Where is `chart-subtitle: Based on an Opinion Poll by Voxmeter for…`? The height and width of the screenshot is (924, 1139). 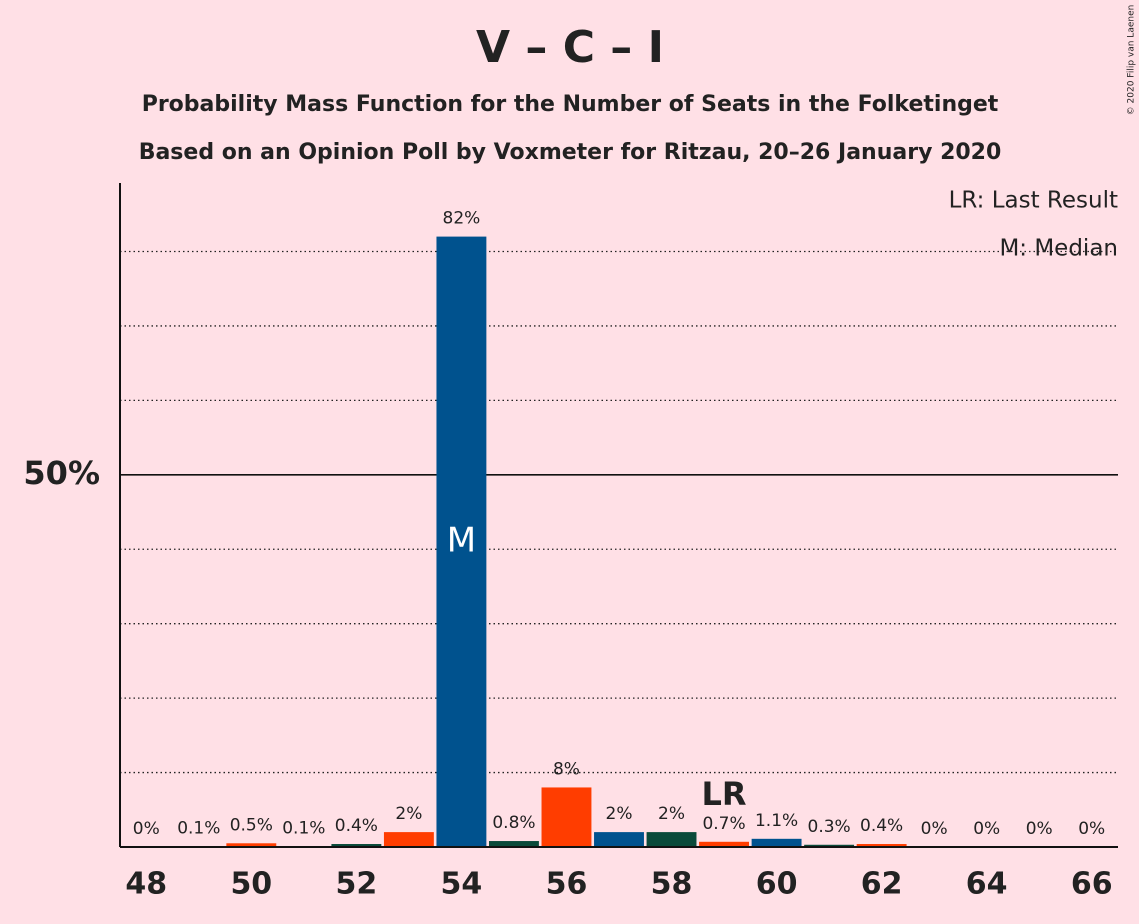 chart-subtitle: Based on an Opinion Poll by Voxmeter for… is located at coordinates (570, 152).